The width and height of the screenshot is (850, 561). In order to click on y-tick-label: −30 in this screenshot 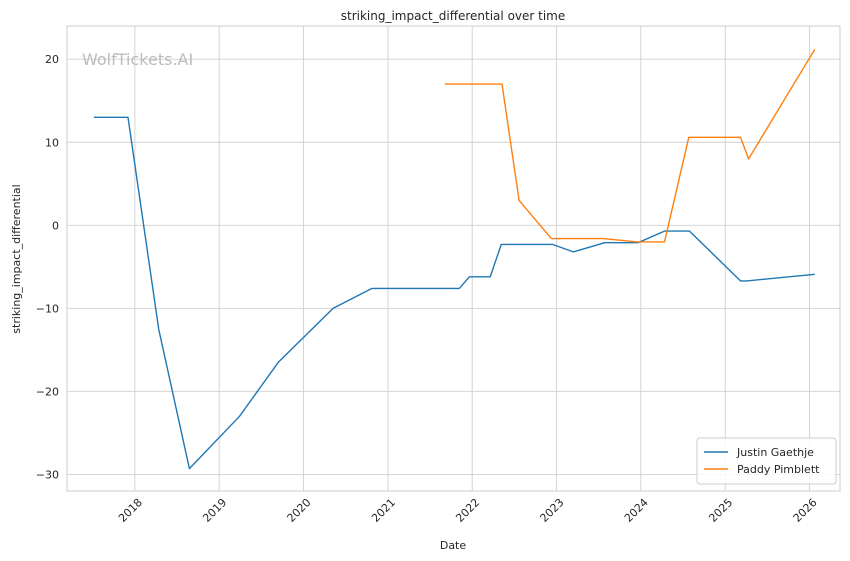, I will do `click(47, 474)`.